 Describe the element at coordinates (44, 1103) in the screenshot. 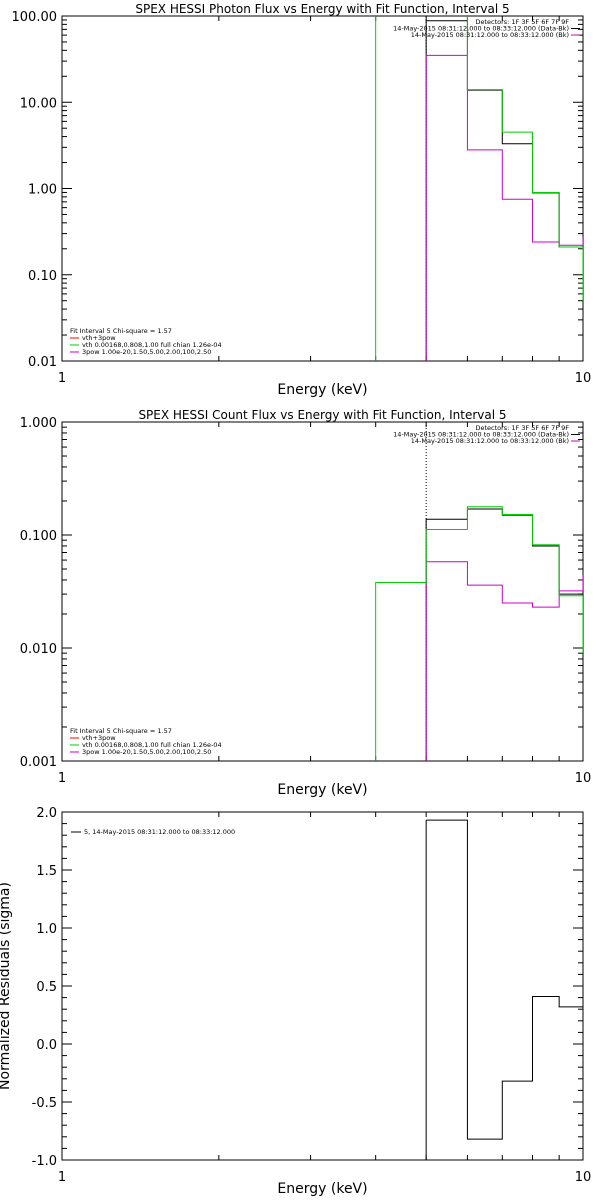

I see `y-tick-label: -0.5` at that location.